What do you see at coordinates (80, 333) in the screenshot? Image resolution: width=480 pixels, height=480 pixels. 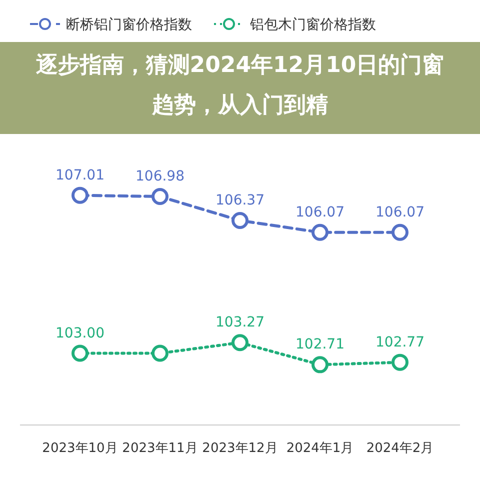 I see `data-label: 103.00` at bounding box center [80, 333].